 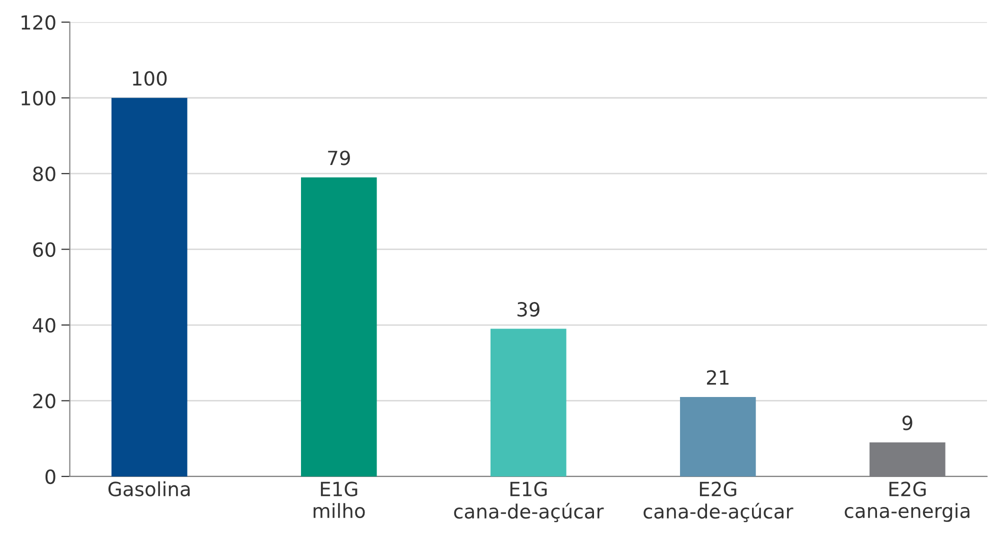 What do you see at coordinates (44, 174) in the screenshot?
I see `y-tick-label: 80` at bounding box center [44, 174].